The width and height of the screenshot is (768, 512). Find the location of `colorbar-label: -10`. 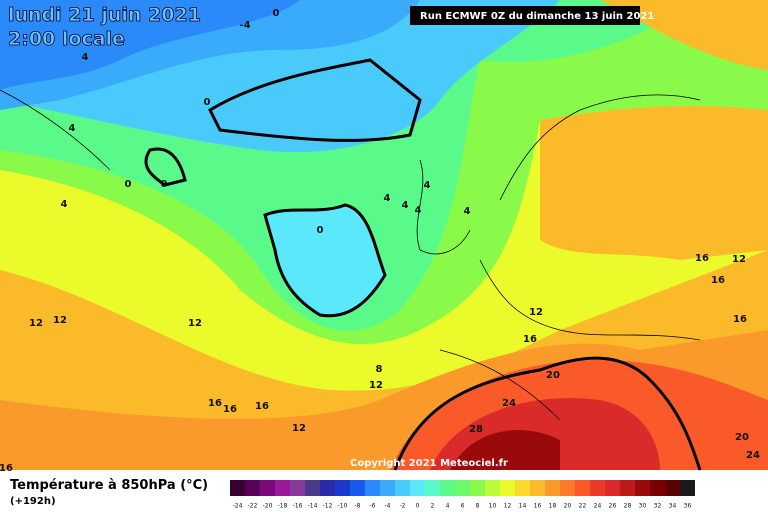

colorbar-label: -10 is located at coordinates (343, 506).